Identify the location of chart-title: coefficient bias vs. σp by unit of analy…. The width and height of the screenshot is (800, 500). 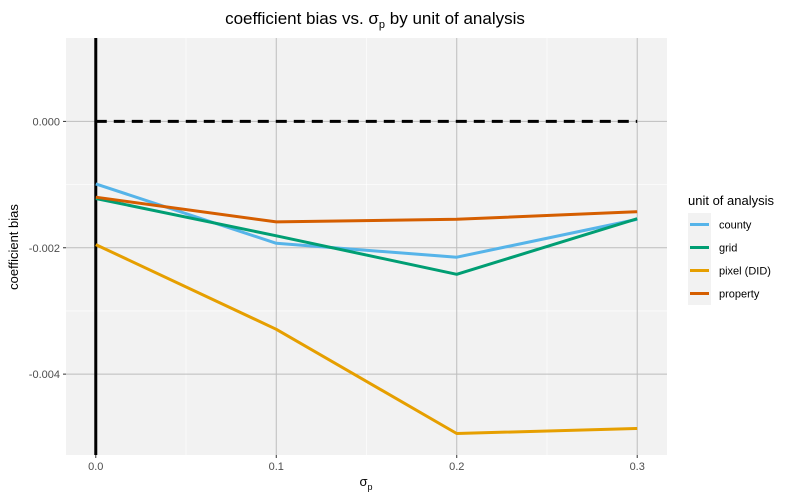
(375, 20).